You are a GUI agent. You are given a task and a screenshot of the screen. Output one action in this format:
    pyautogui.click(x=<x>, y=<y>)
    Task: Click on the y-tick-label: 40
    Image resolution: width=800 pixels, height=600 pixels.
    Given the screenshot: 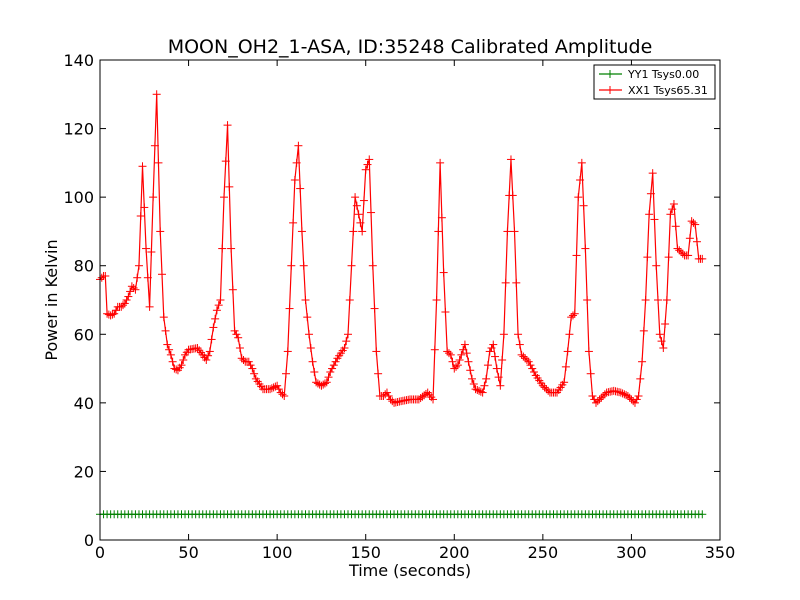 What is the action you would take?
    pyautogui.click(x=84, y=403)
    